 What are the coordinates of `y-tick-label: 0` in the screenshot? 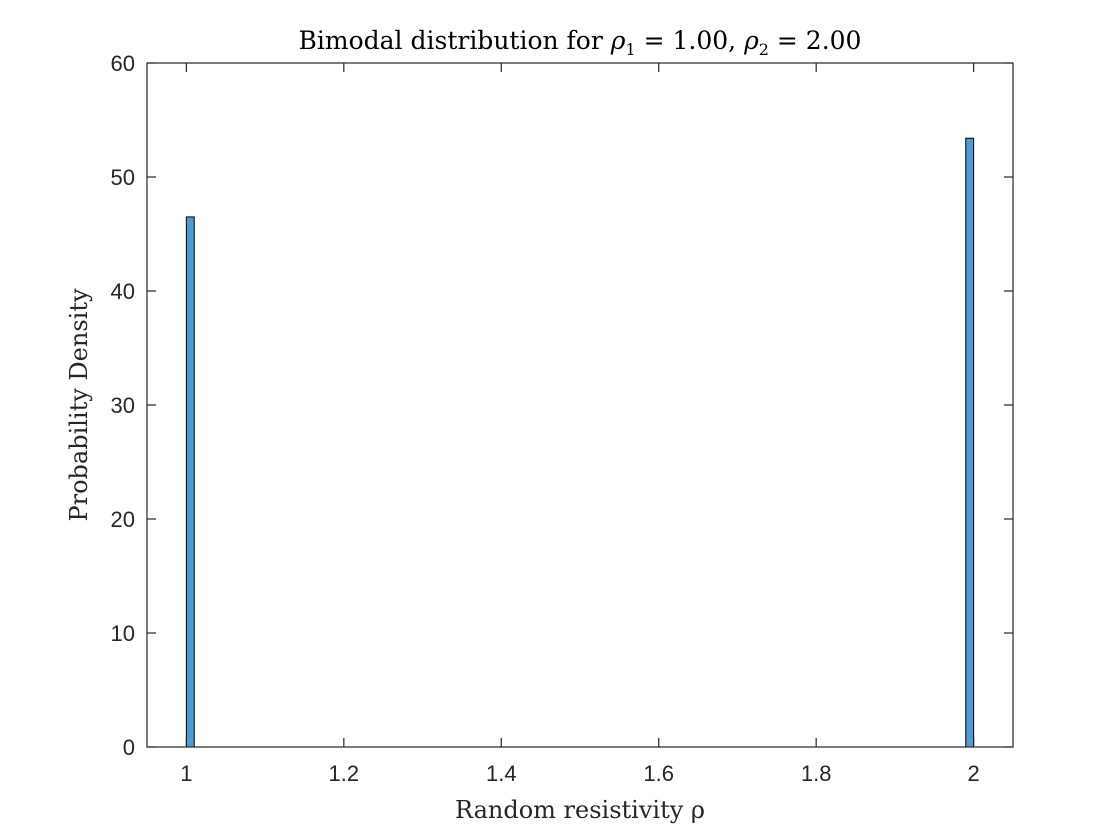 It's located at (129, 747).